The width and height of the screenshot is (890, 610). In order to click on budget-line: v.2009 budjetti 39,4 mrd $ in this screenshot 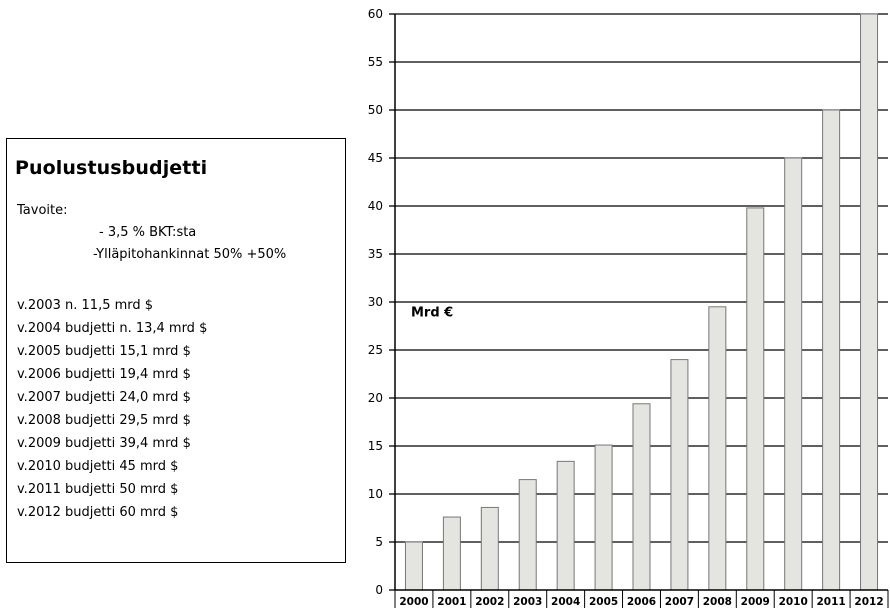, I will do `click(104, 443)`.